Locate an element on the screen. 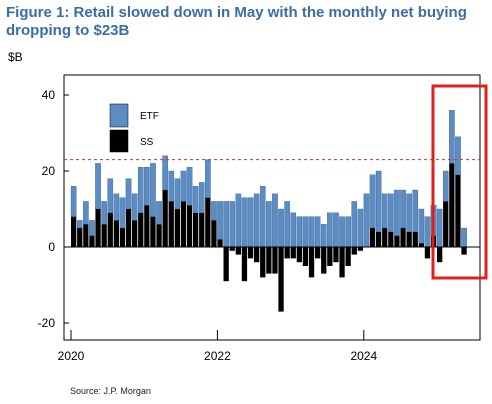 The image size is (492, 404). y-tick-label: 20 is located at coordinates (49, 171).